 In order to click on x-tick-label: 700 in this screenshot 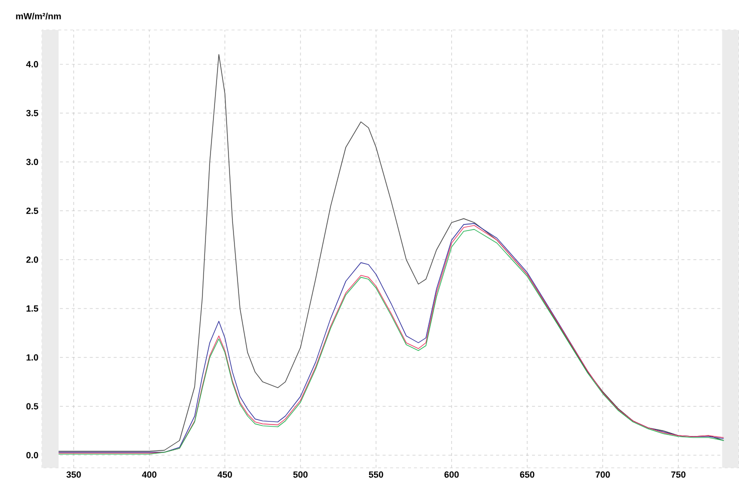, I will do `click(603, 474)`.